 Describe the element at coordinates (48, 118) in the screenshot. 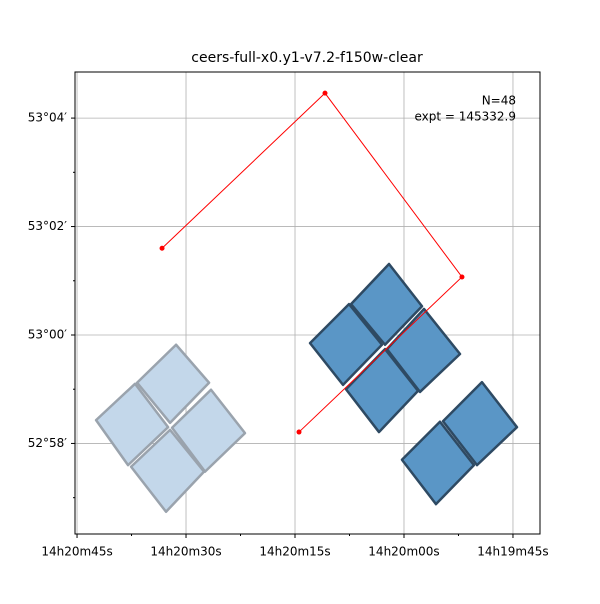

I see `y-tick-label: 53°04′` at that location.